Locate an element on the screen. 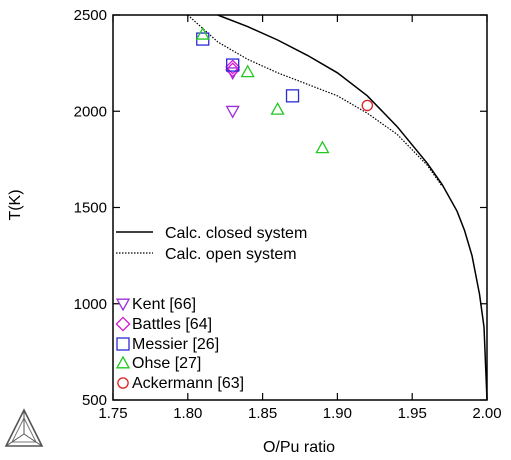  data-point-circle is located at coordinates (367, 105).